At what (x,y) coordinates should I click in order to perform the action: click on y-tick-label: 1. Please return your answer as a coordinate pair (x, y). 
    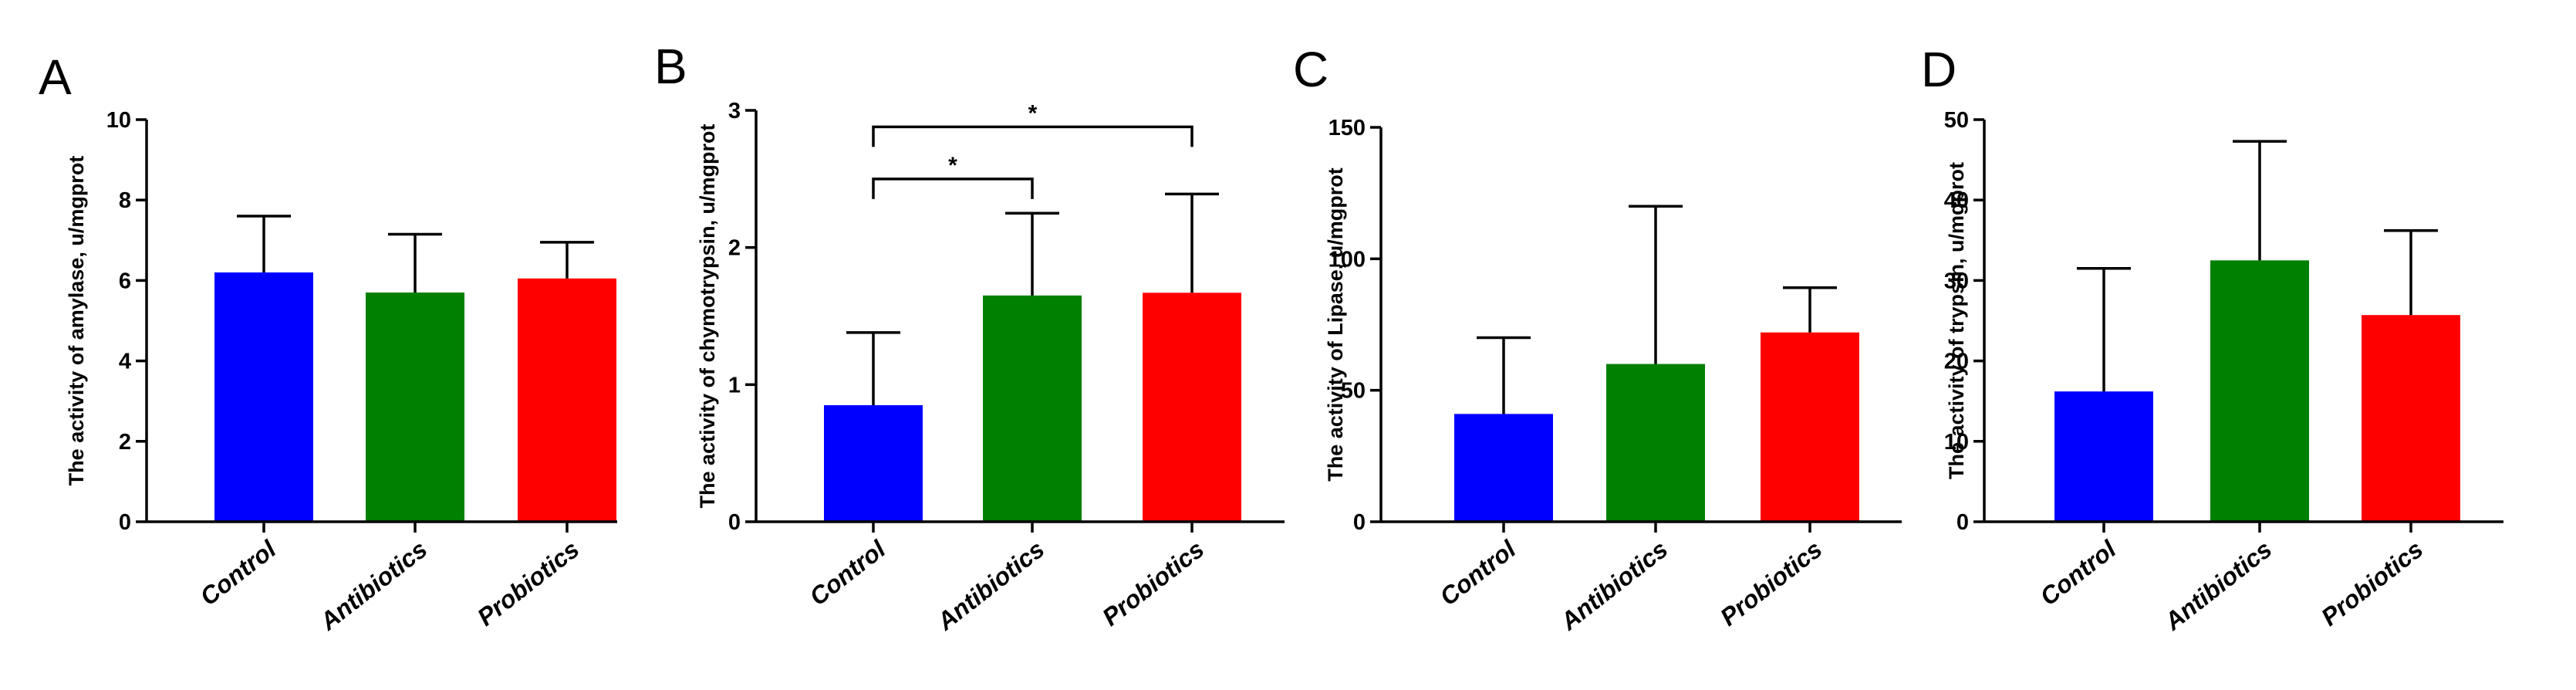
    Looking at the image, I should click on (734, 385).